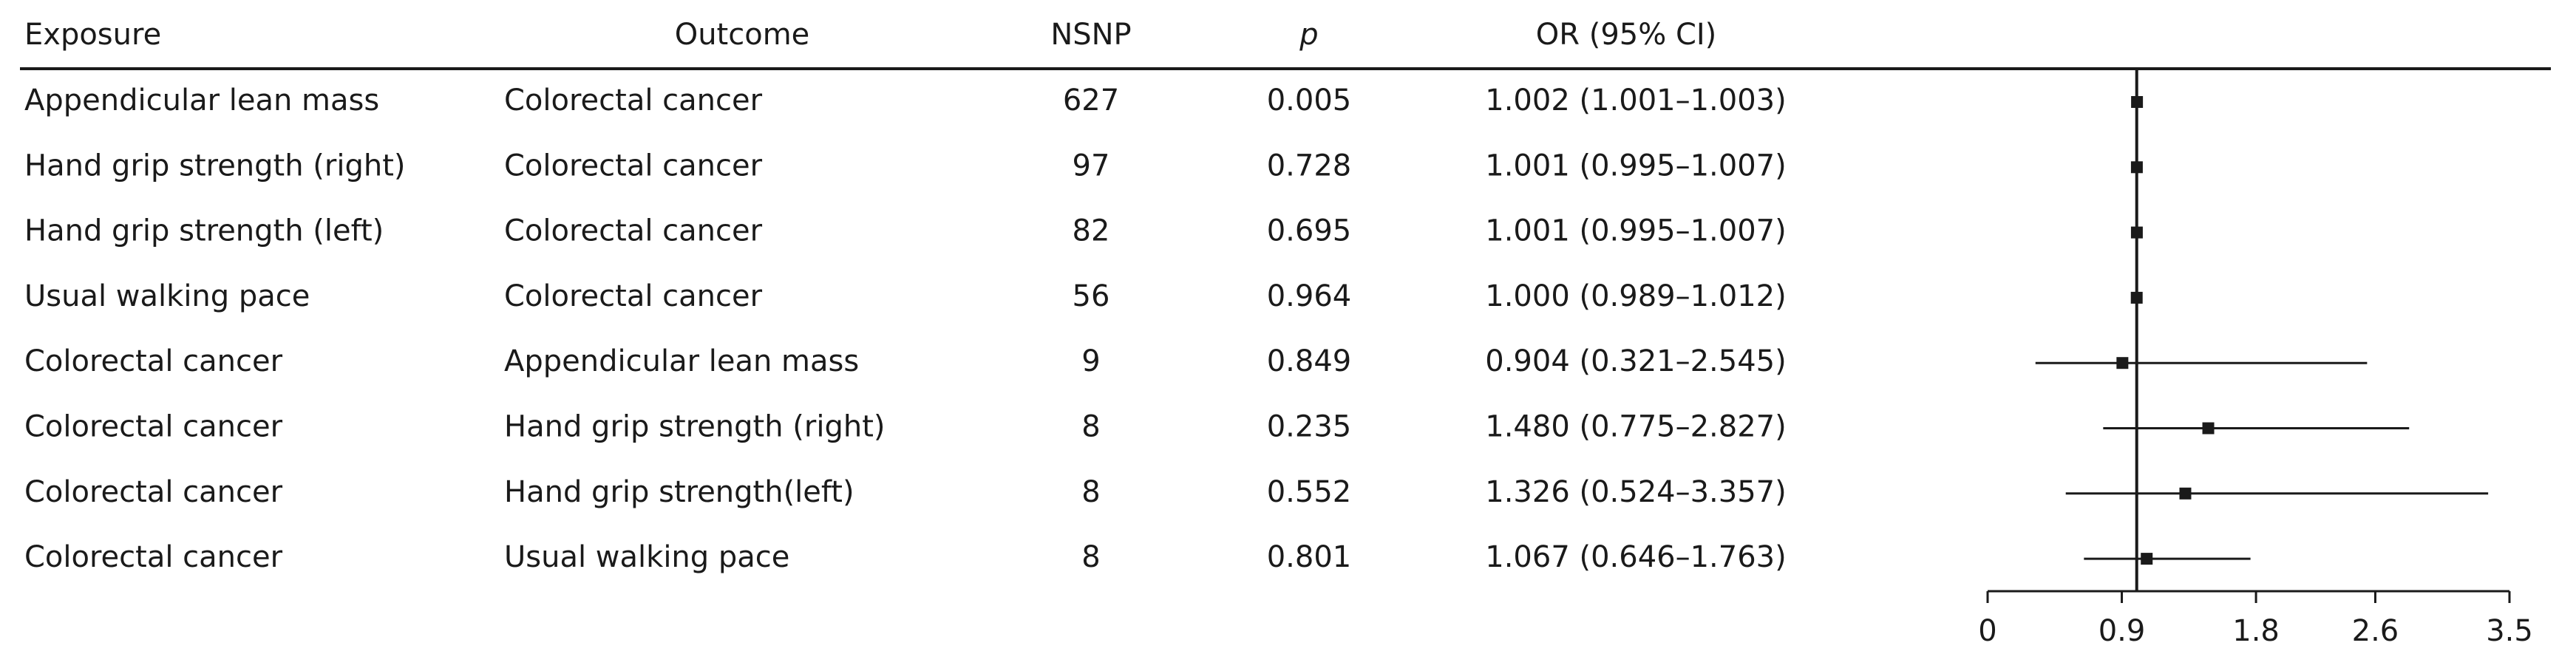 Image resolution: width=2576 pixels, height=671 pixels. What do you see at coordinates (1090, 361) in the screenshot?
I see `nsnp: 9` at bounding box center [1090, 361].